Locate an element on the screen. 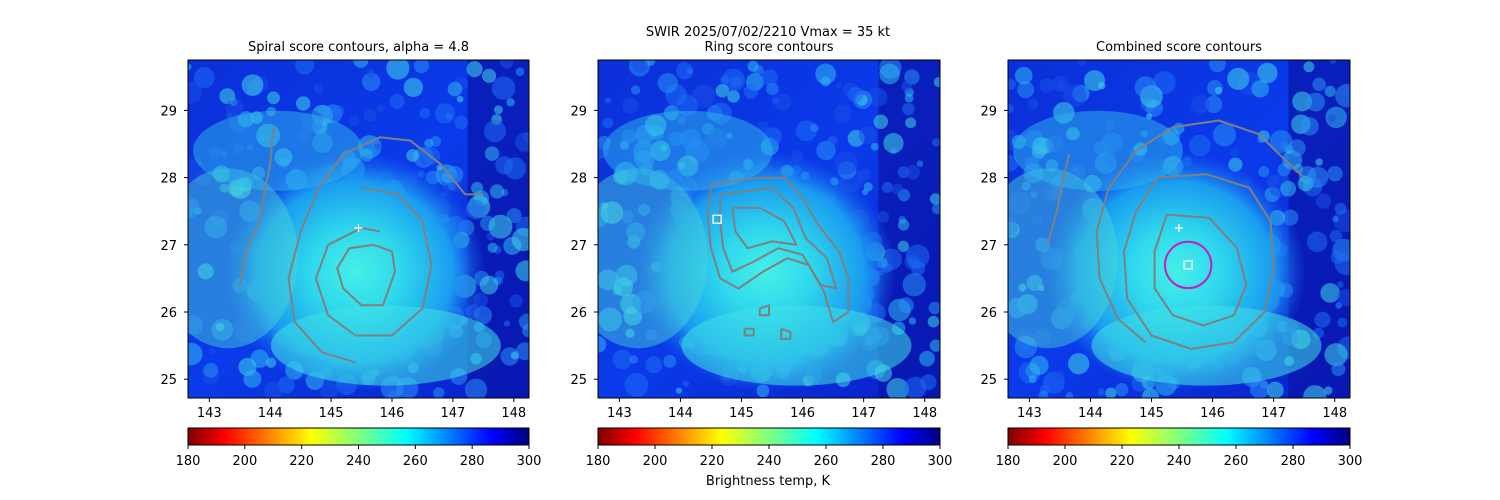 This screenshot has height=500, width=1500. contour-combined-outer is located at coordinates (1200, 231).